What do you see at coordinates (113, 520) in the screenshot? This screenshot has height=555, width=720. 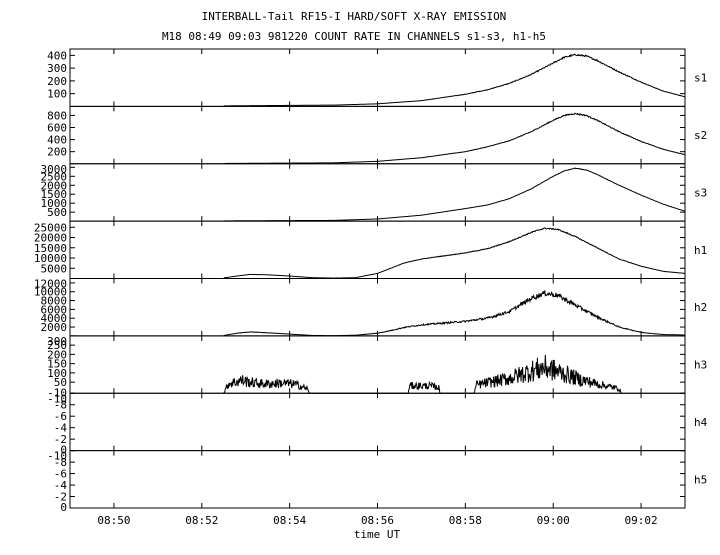 I see `x-tick-label: 08:50` at bounding box center [113, 520].